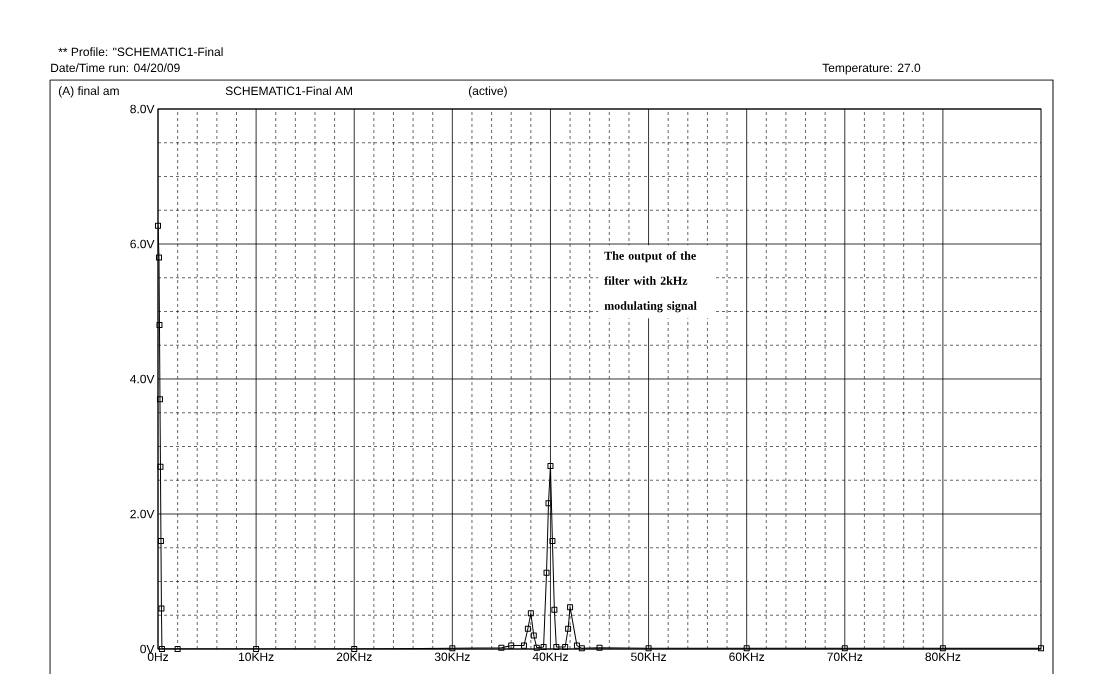 This screenshot has height=674, width=1107. What do you see at coordinates (142, 514) in the screenshot?
I see `y-tick-label: 2.0V` at bounding box center [142, 514].